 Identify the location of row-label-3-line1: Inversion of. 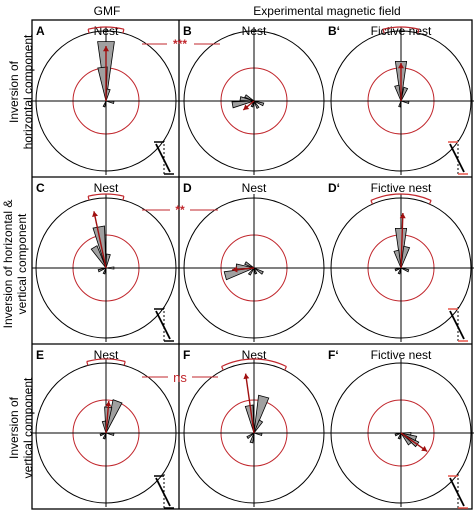
(14, 427).